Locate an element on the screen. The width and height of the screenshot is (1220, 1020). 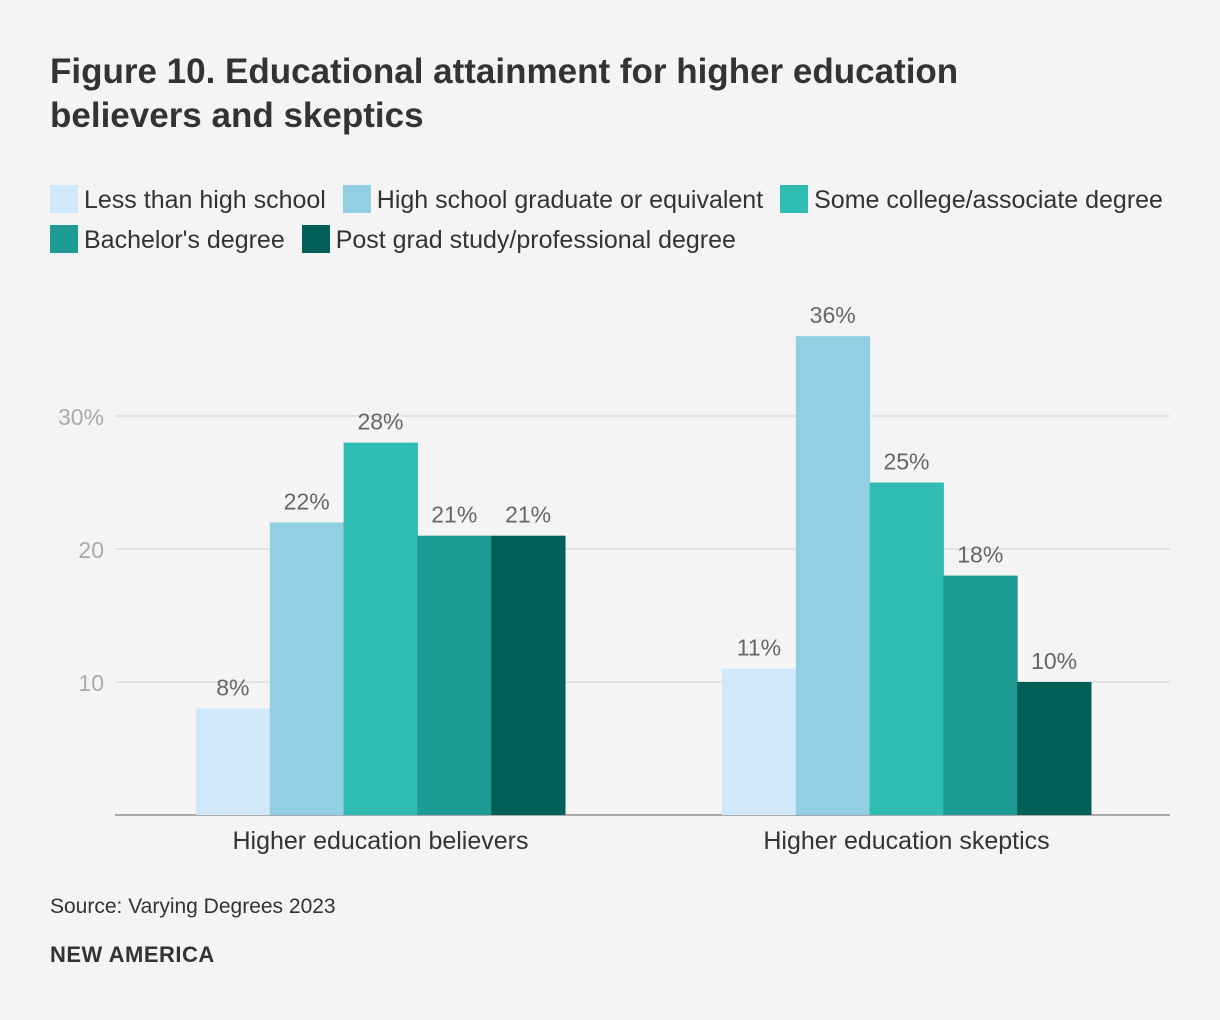
data-label: 11% is located at coordinates (759, 648).